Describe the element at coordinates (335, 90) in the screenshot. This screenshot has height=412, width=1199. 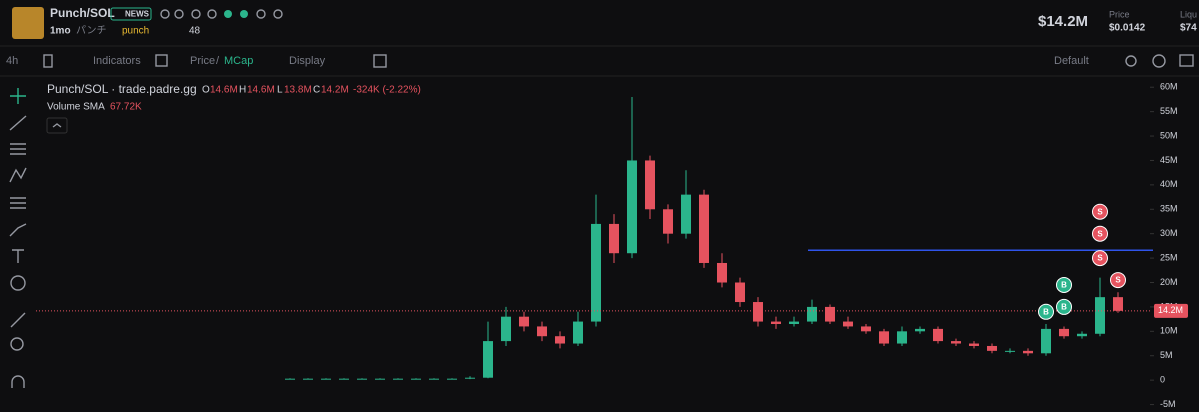
I see `legend-c-value: 14.2M` at that location.